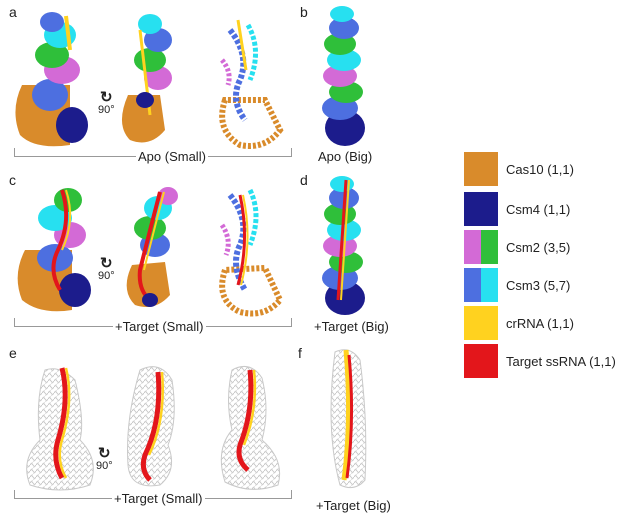  What do you see at coordinates (158, 498) in the screenshot?
I see `caption-e: +Target (Small)` at bounding box center [158, 498].